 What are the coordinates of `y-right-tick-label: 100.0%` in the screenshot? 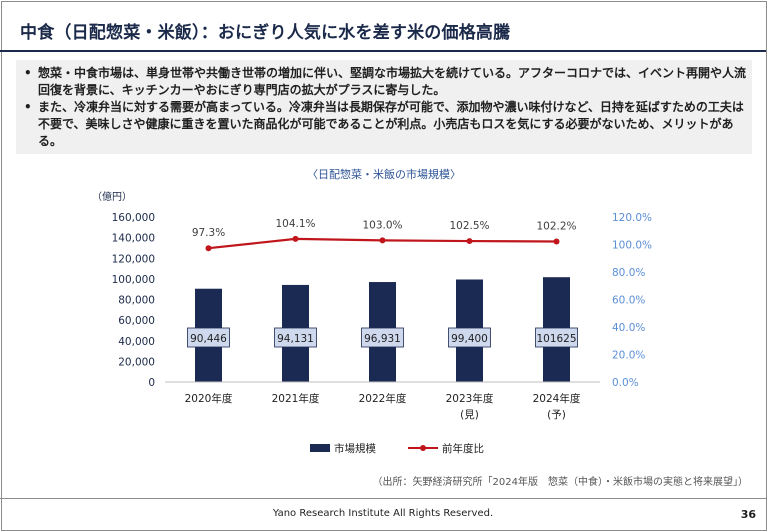 It's located at (632, 246).